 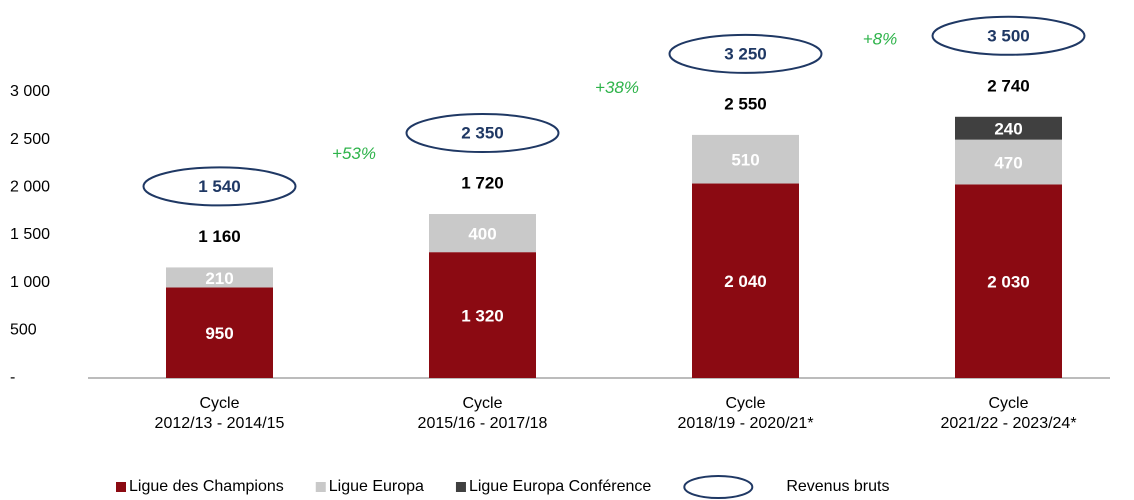 I want to click on y-tick-label: 1 000, so click(x=30, y=282).